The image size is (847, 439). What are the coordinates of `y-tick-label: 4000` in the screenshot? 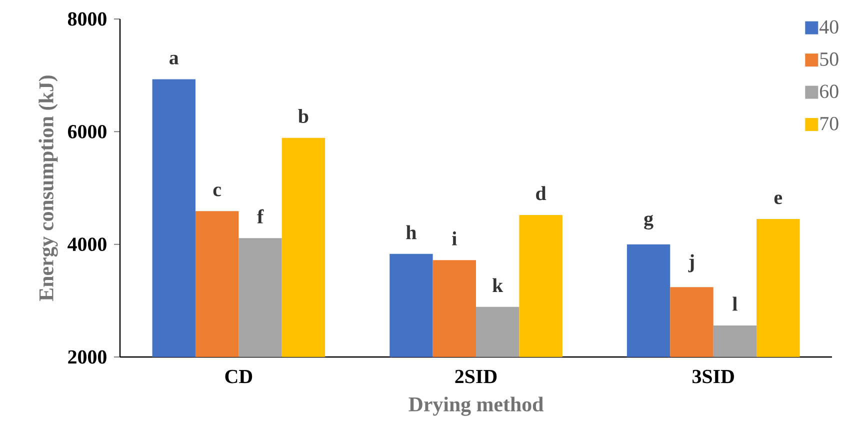 It's located at (87, 245).